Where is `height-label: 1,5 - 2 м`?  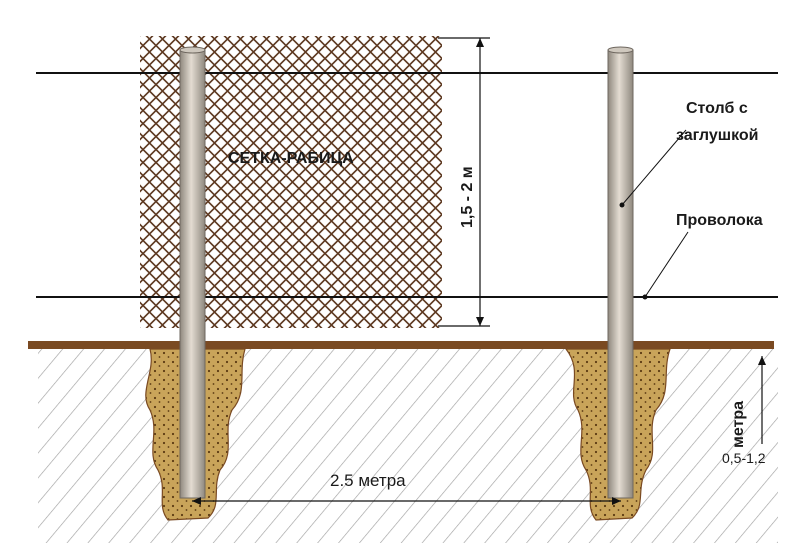 height-label: 1,5 - 2 м is located at coordinates (467, 197).